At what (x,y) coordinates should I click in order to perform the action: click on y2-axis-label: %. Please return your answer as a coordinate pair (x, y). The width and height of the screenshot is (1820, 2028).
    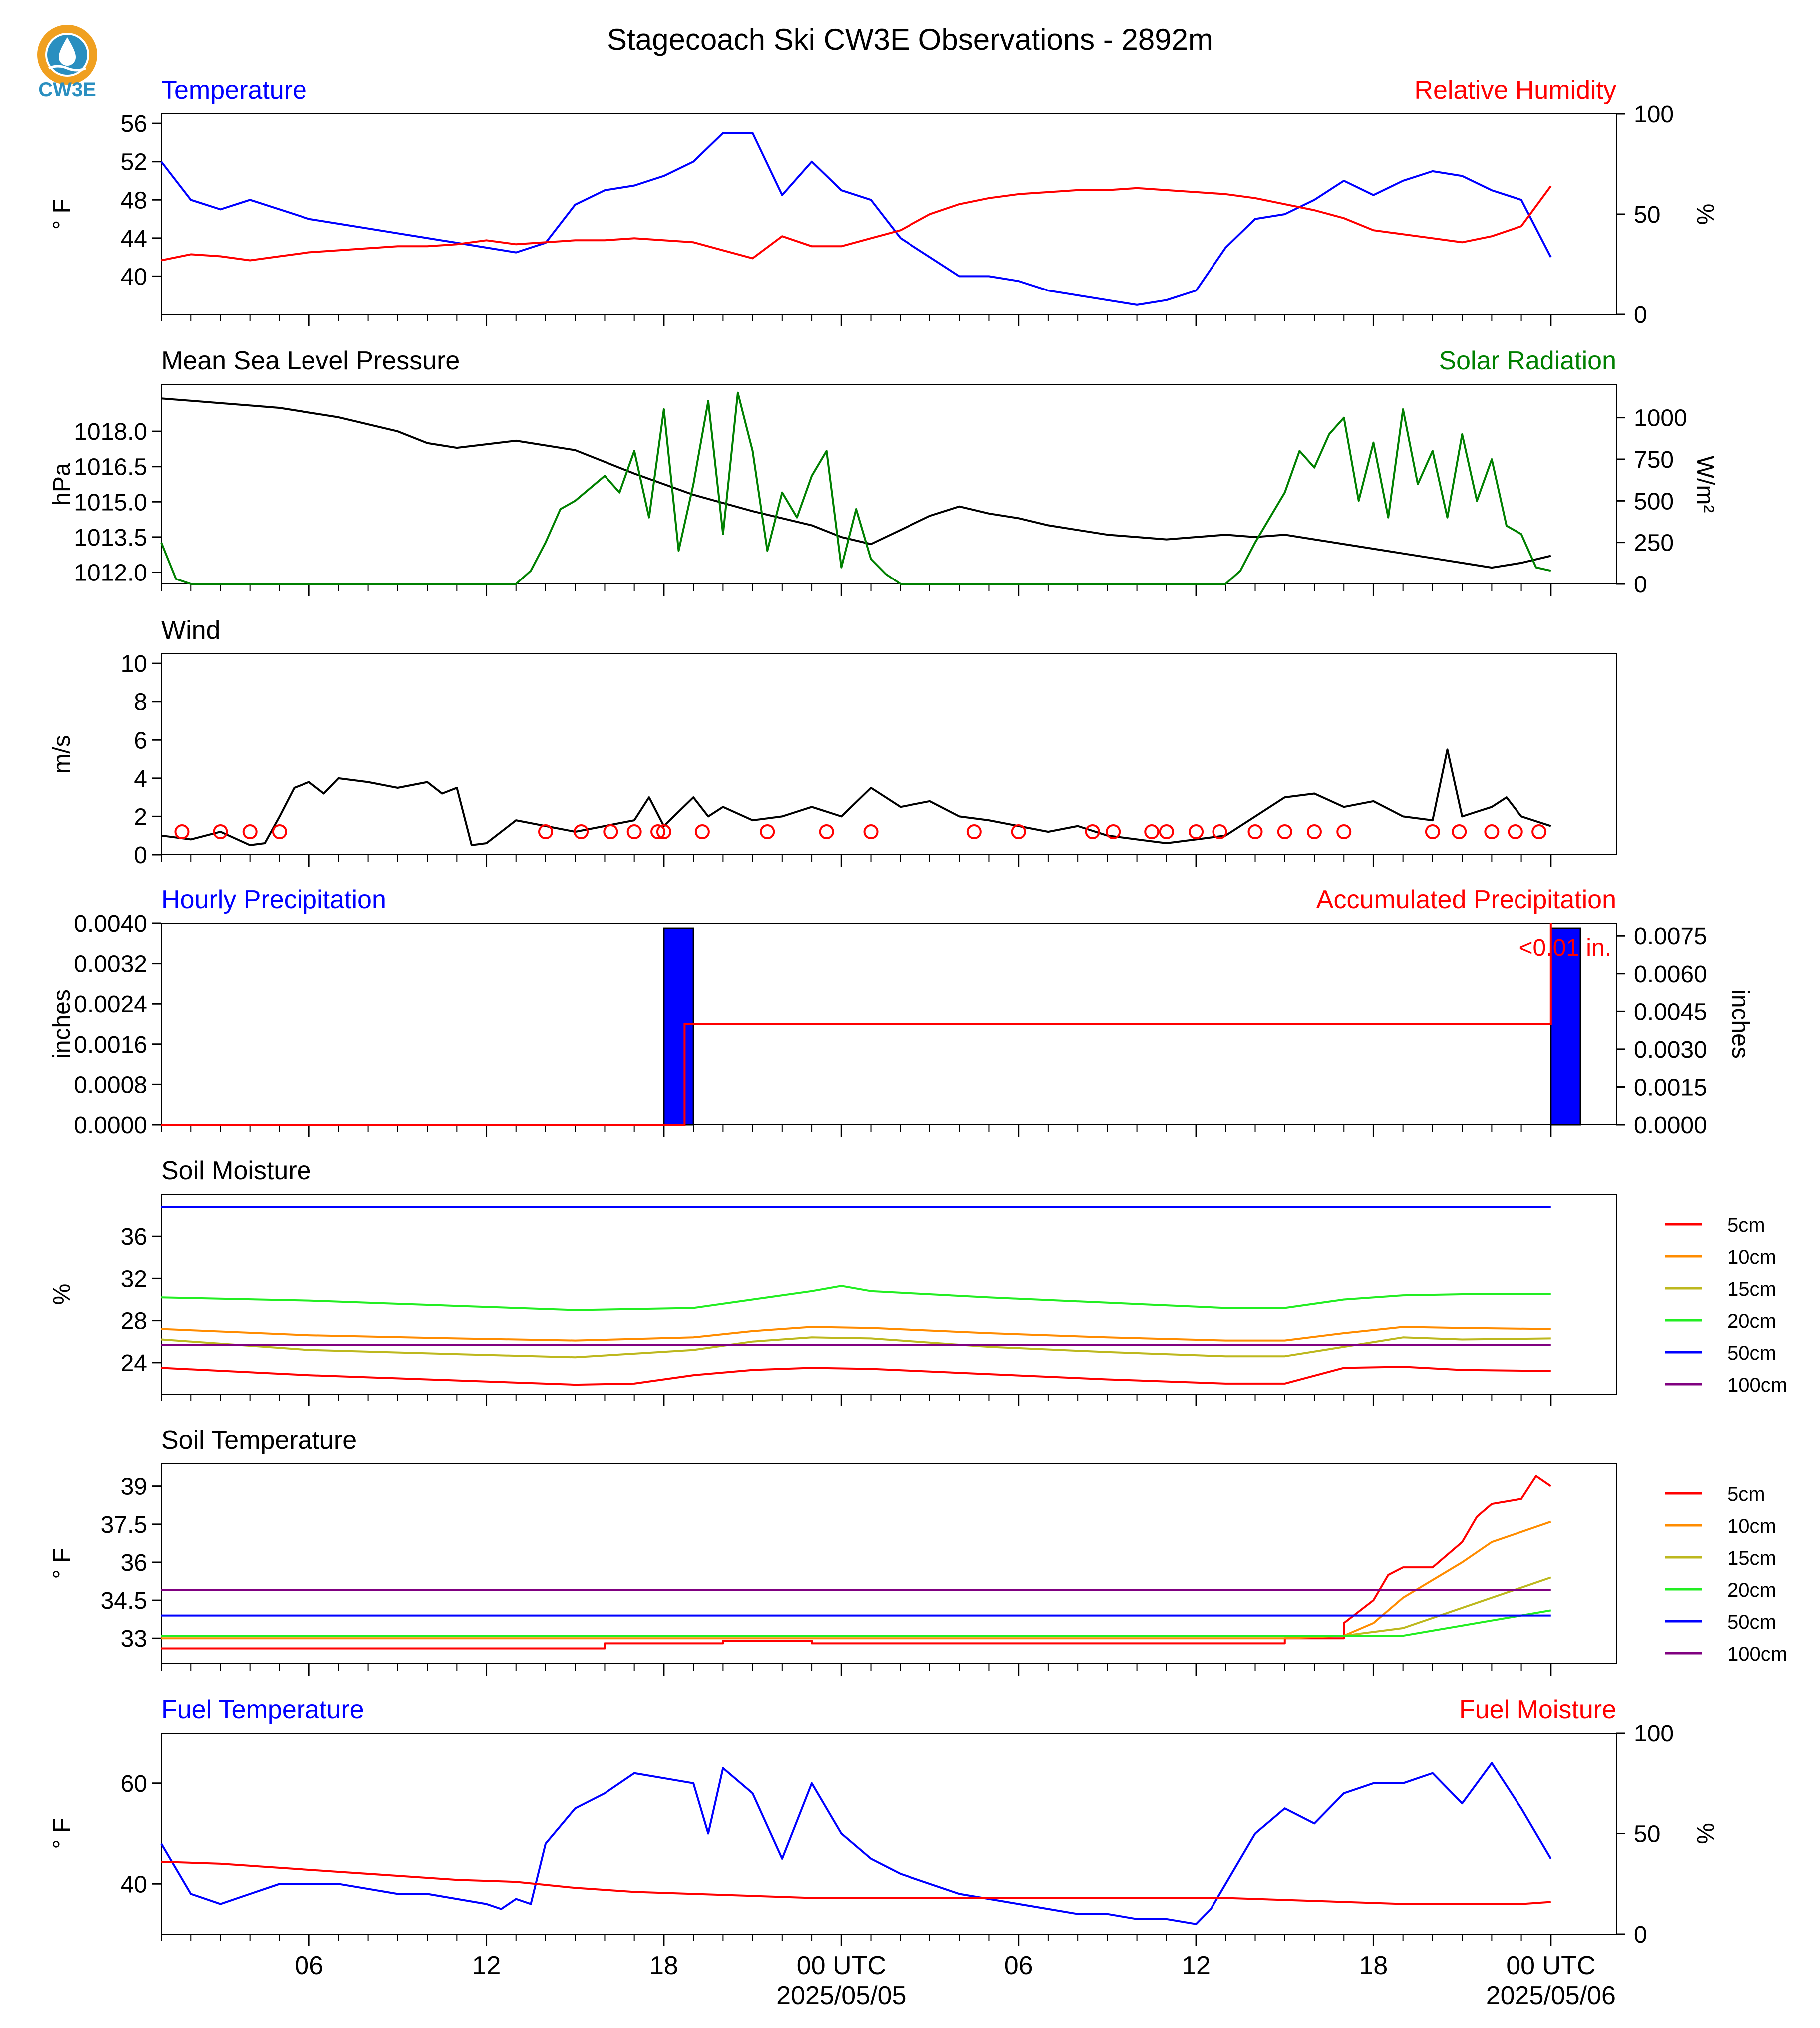
    Looking at the image, I should click on (1705, 1833).